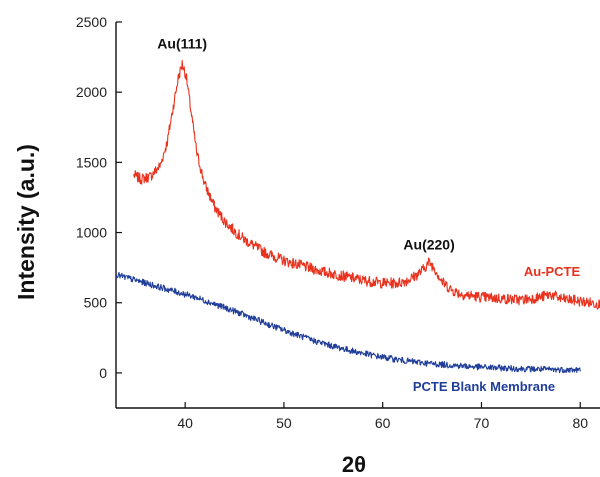  What do you see at coordinates (580, 423) in the screenshot?
I see `x-tick-label-80: 80` at bounding box center [580, 423].